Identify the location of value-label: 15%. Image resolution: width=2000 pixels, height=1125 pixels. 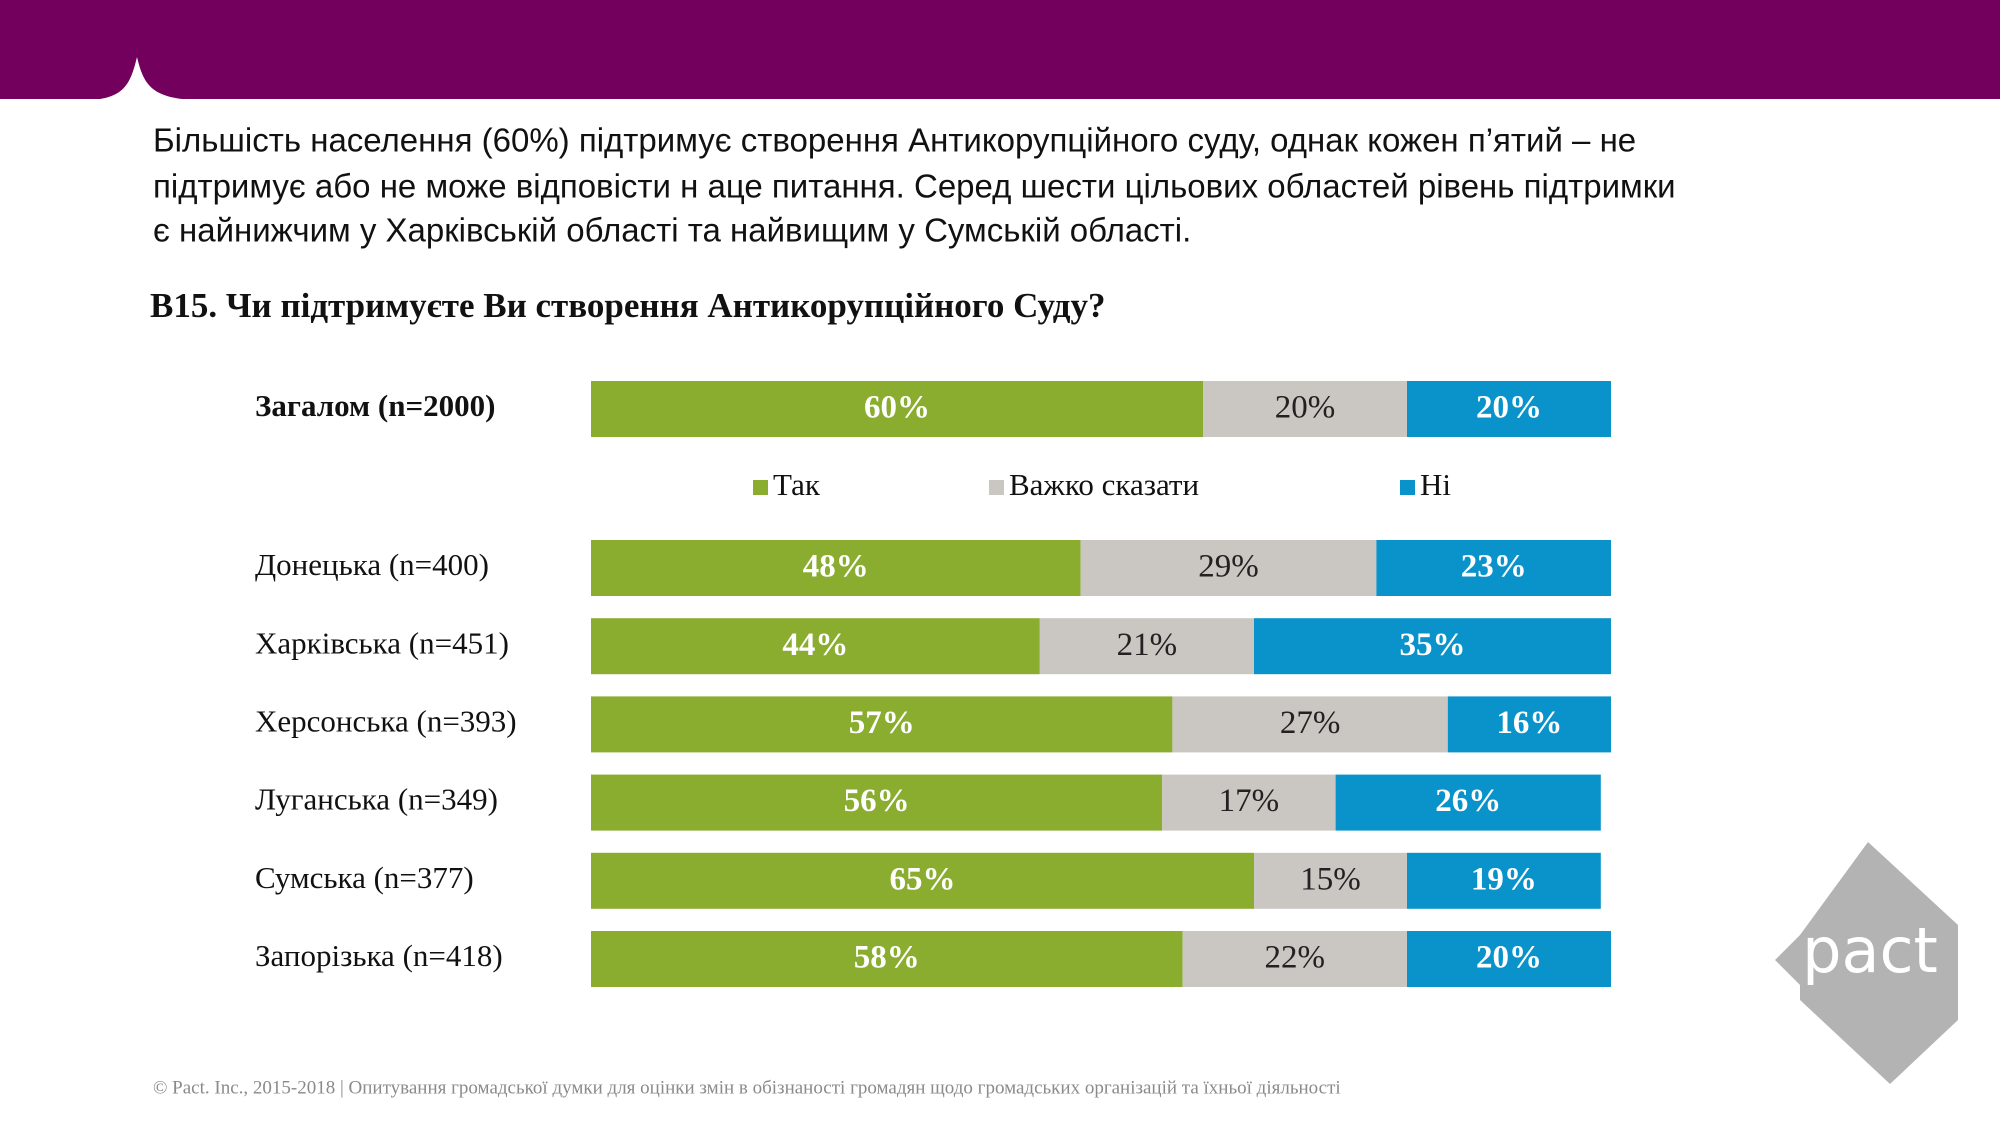
(1330, 879).